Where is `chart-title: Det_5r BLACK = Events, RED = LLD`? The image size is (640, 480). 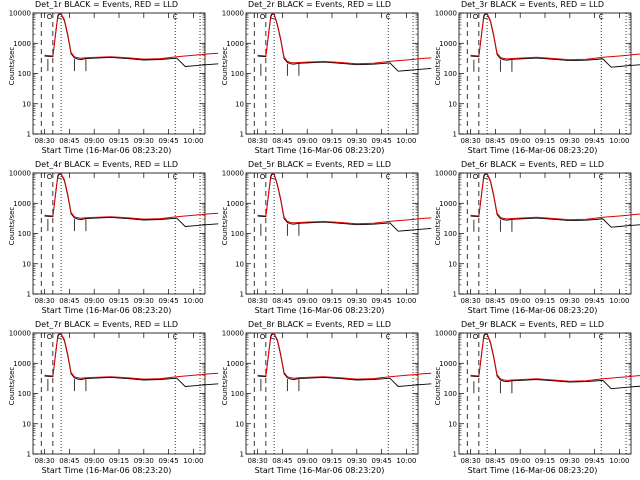 chart-title: Det_5r BLACK = Events, RED = LLD is located at coordinates (319, 164).